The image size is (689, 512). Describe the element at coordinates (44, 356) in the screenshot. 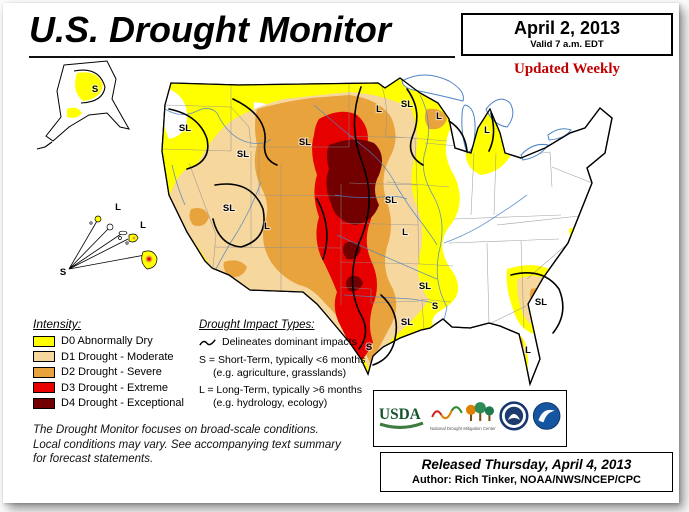

I see `d1-color-swatch` at that location.